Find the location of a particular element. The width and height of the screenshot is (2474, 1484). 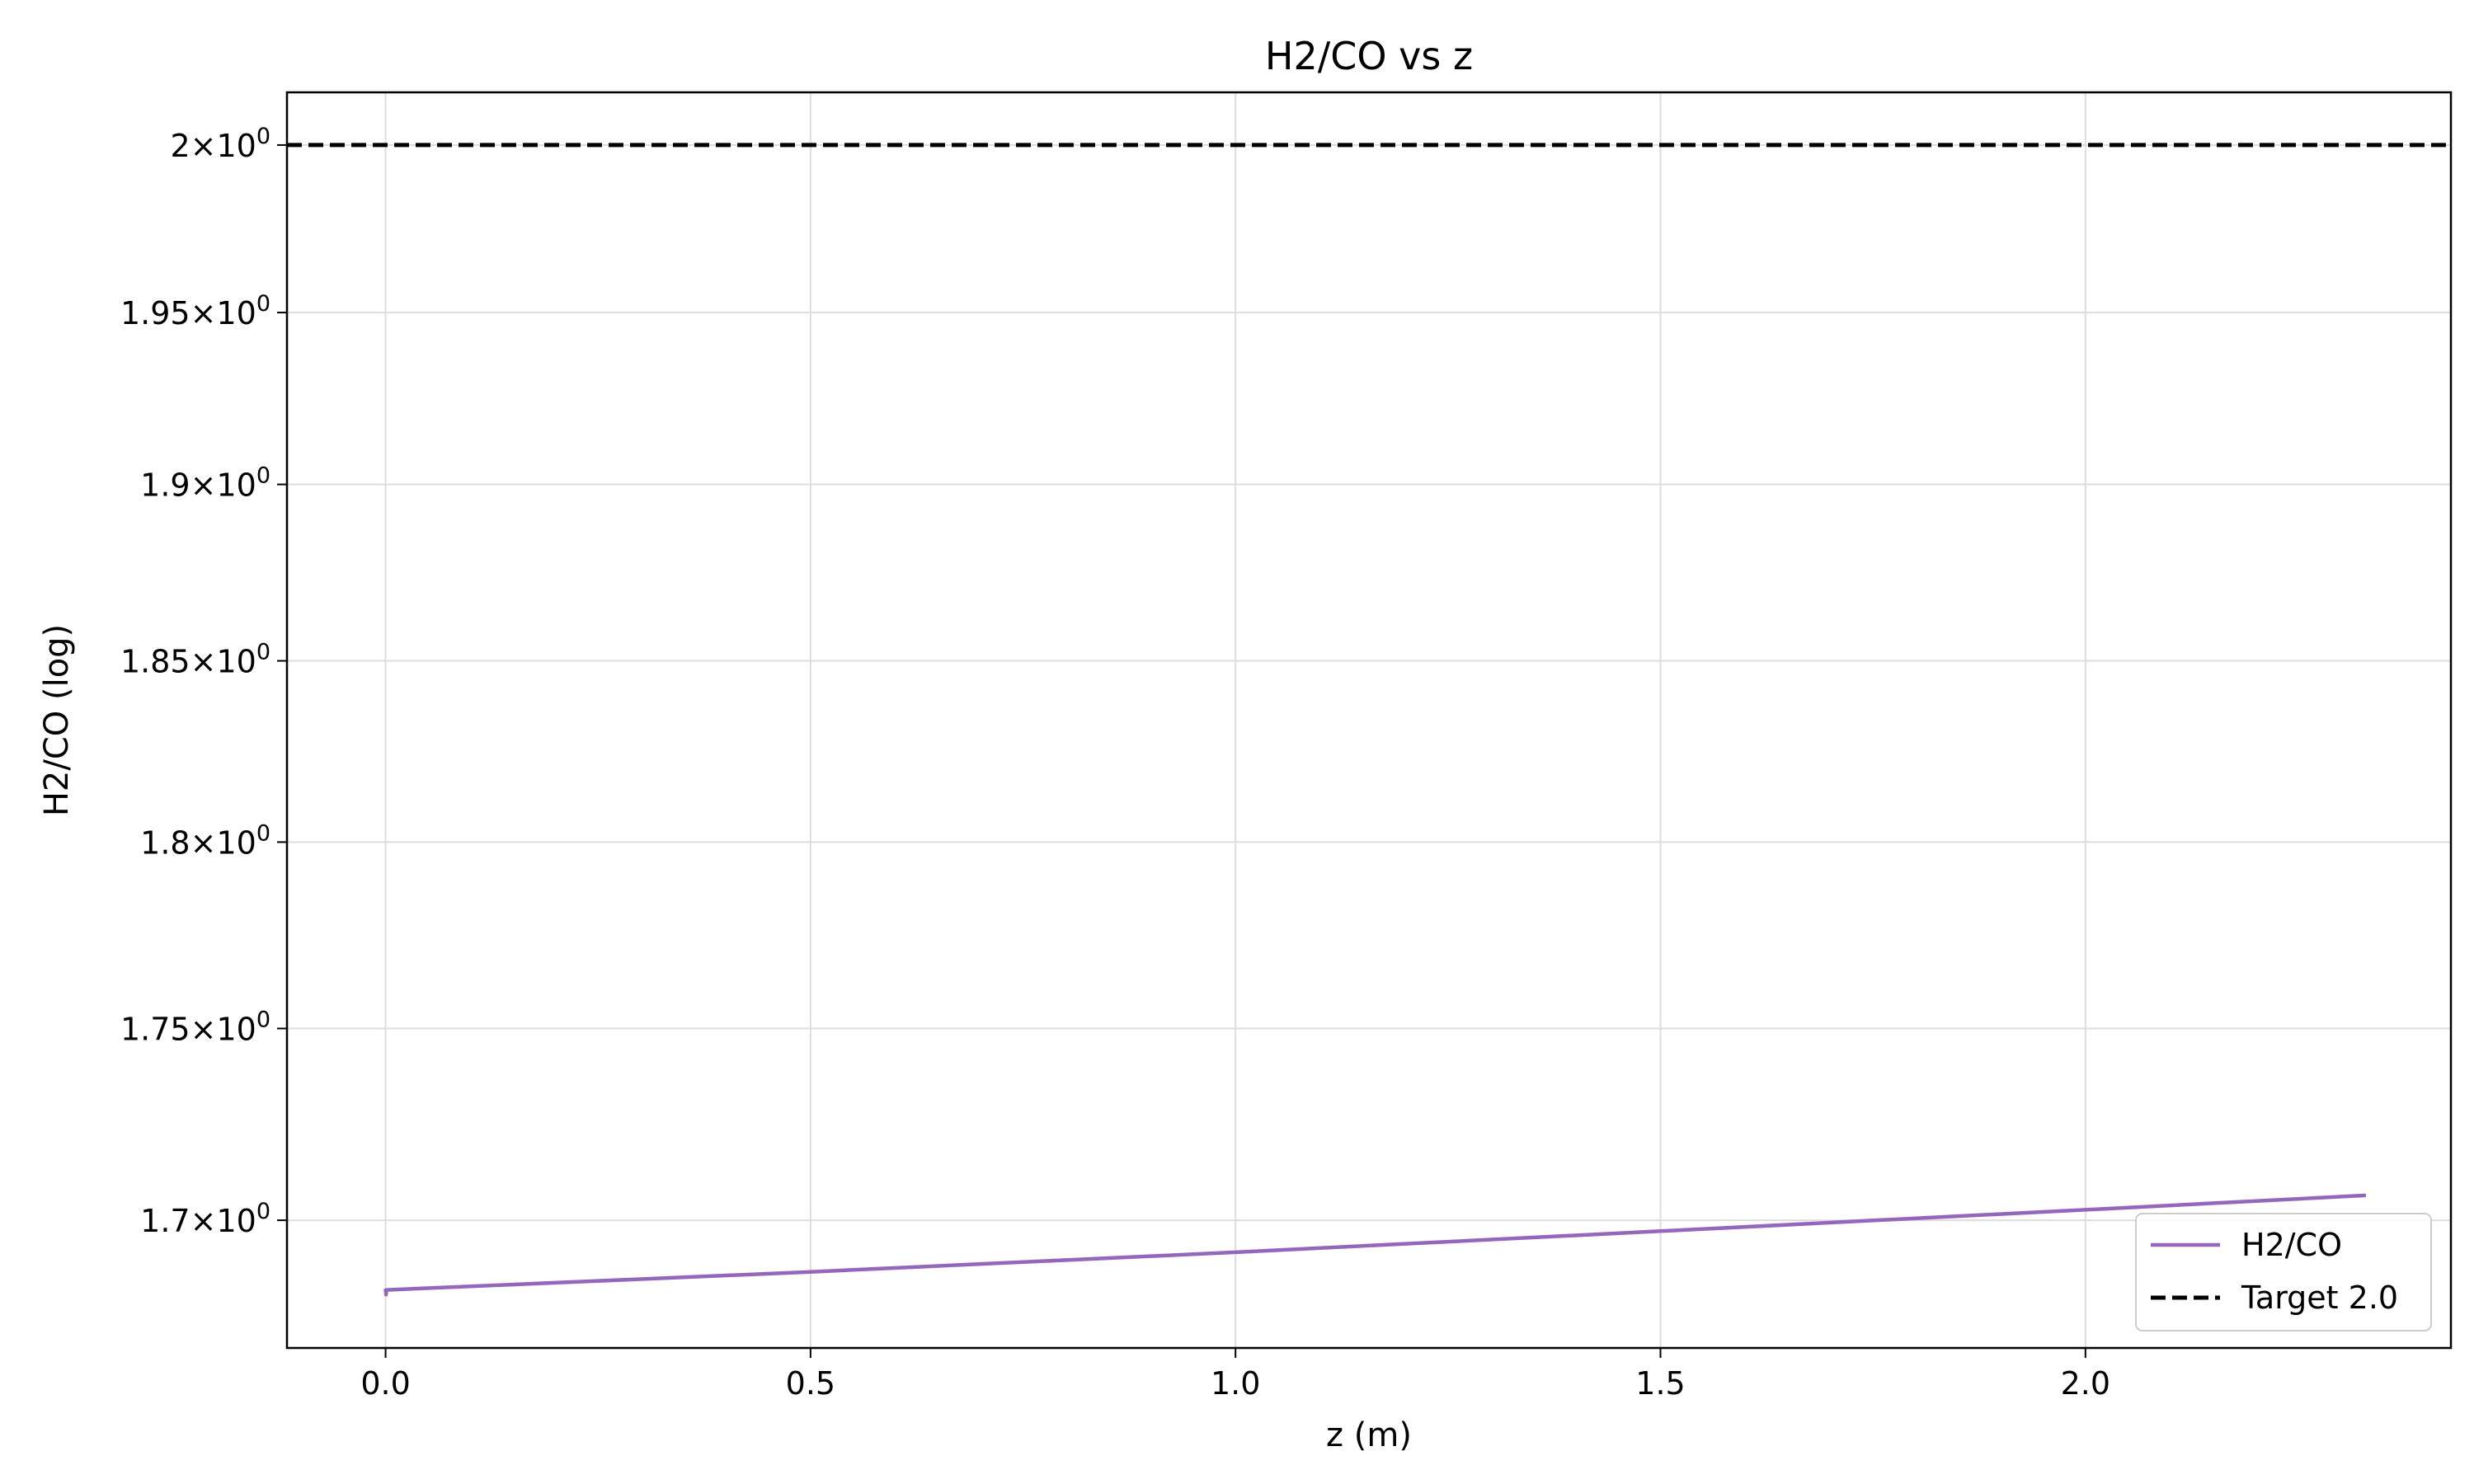

x-axis-title: z (m) is located at coordinates (1369, 1435).